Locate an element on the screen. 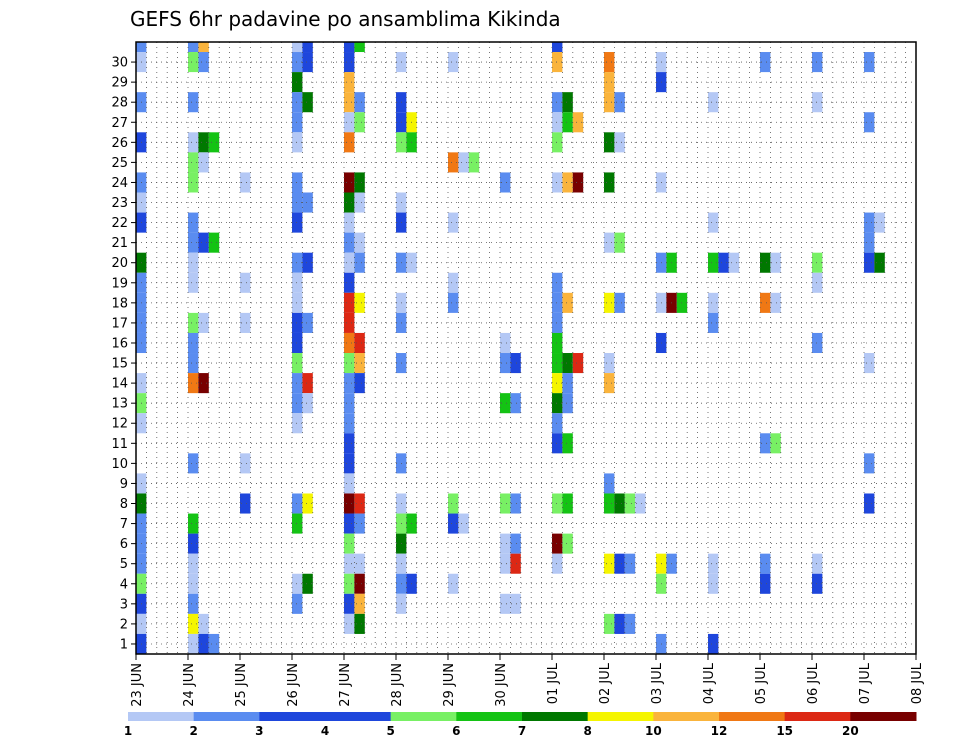 This screenshot has height=742, width=960. x-tick-label: 27 JUN is located at coordinates (345, 685).